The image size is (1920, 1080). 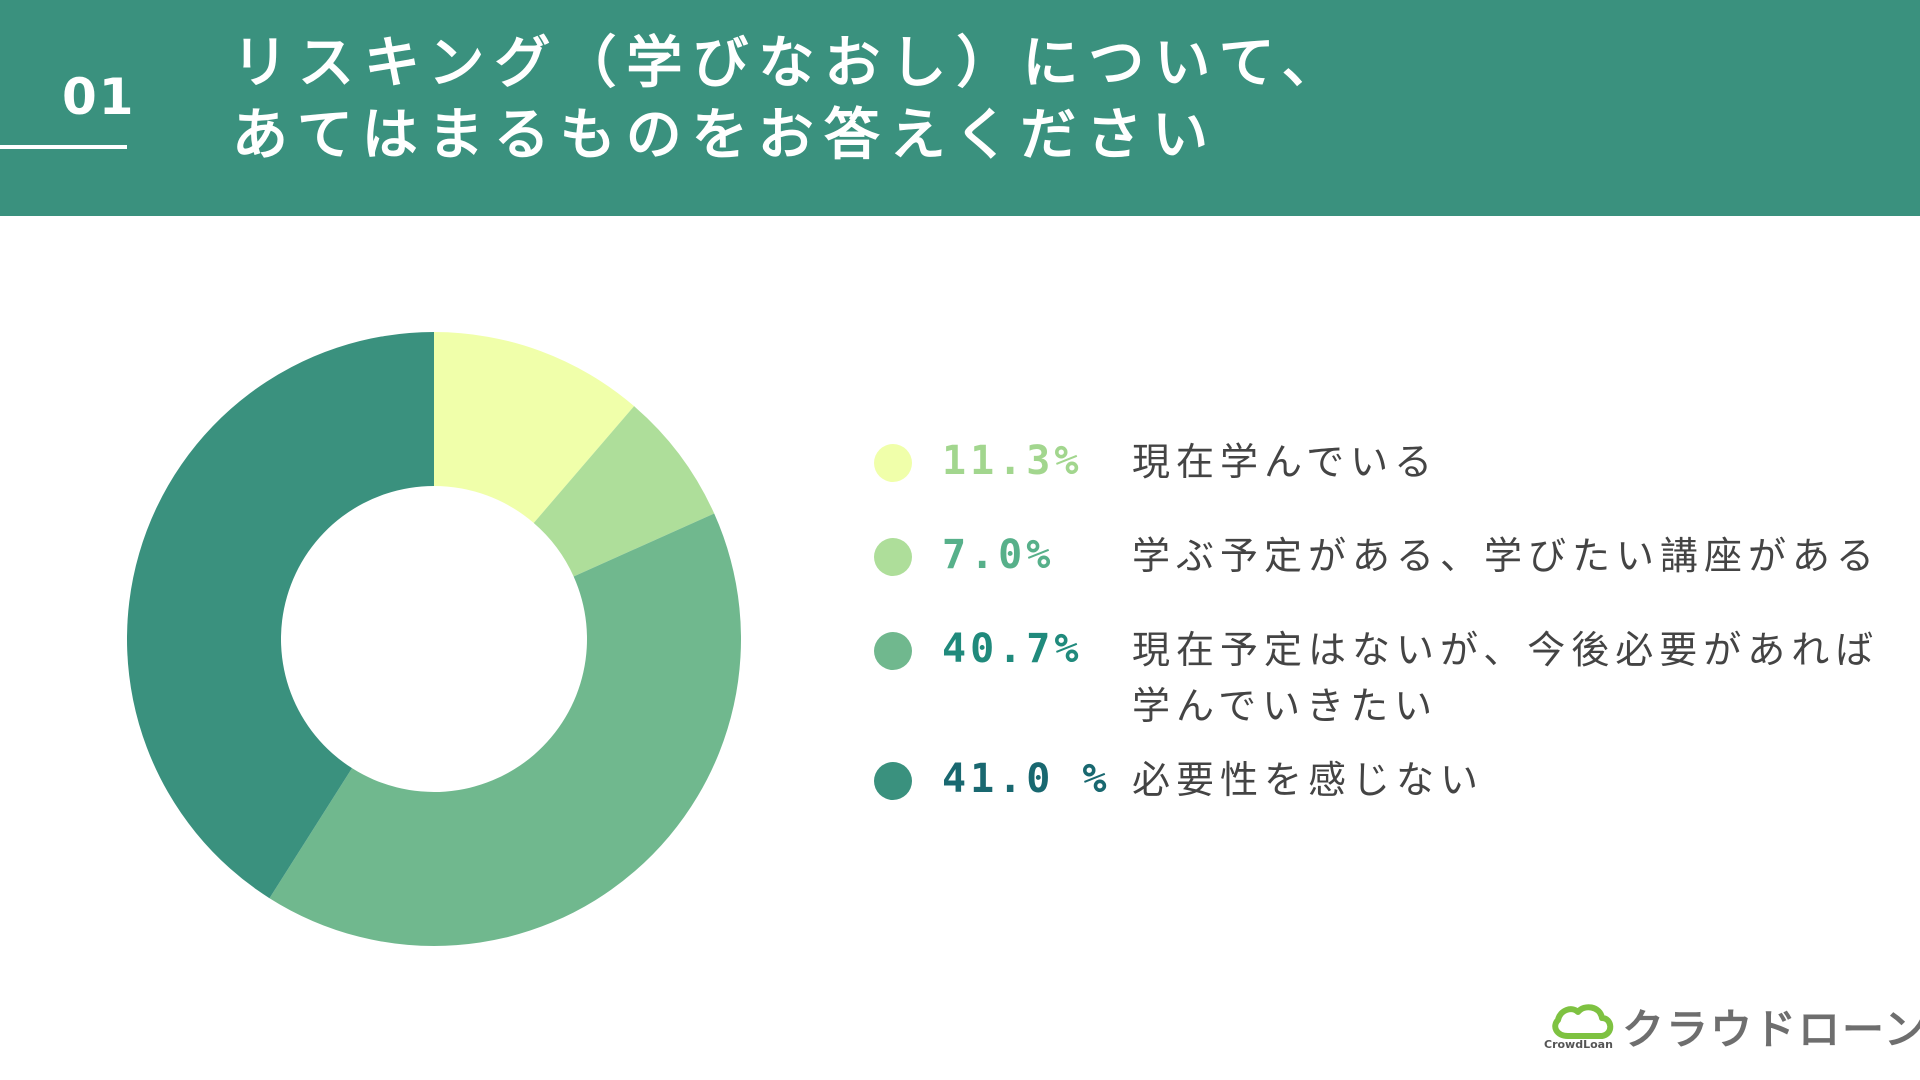 I want to click on brand-logo: クラウドローン CrowdLoan, so click(x=1730, y=1028).